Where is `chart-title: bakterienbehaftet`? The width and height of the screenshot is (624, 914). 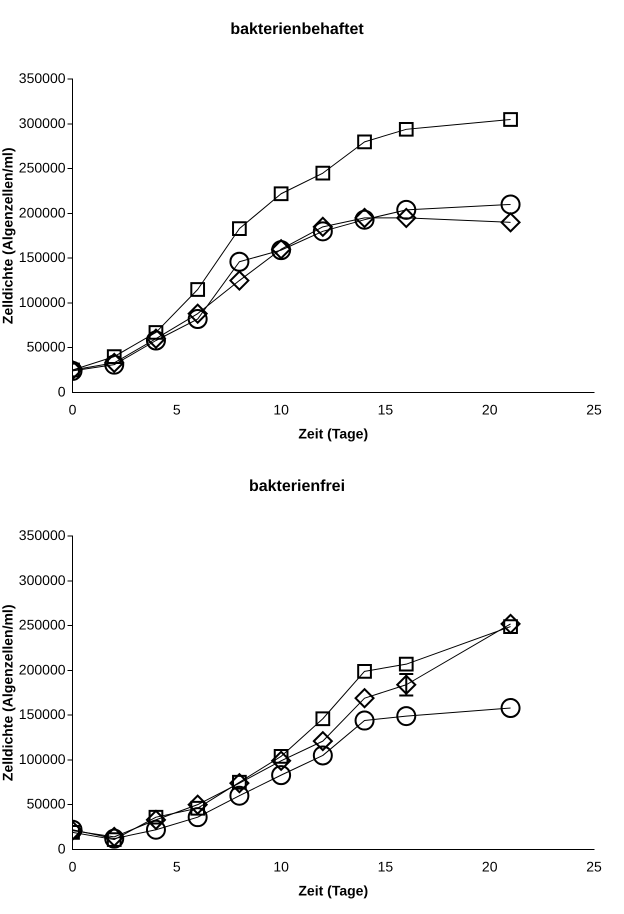
chart-title: bakterienbehaftet is located at coordinates (297, 29).